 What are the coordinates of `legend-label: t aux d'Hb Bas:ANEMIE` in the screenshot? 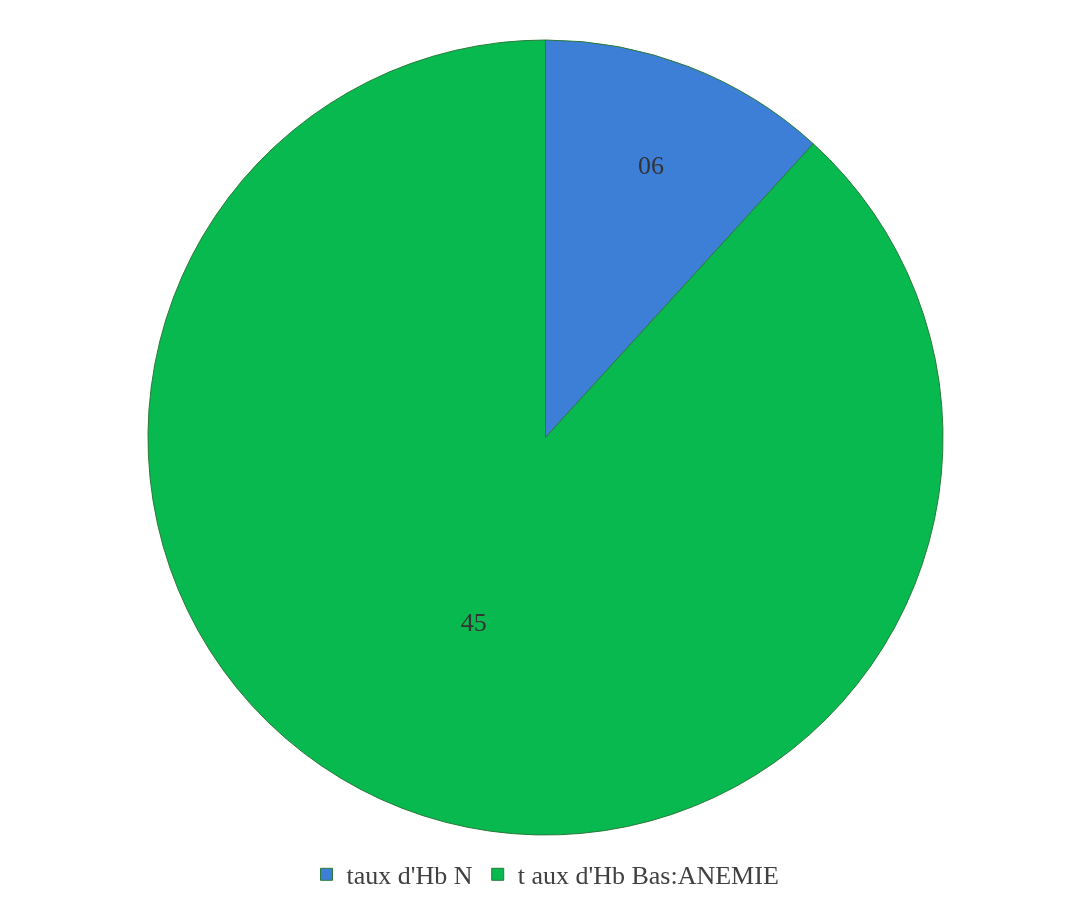 It's located at (648, 876).